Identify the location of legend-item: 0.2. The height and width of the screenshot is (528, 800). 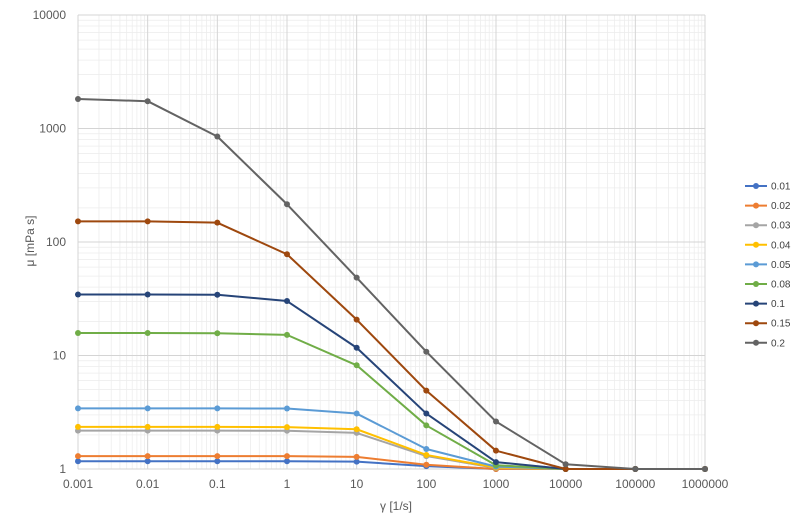
(765, 343).